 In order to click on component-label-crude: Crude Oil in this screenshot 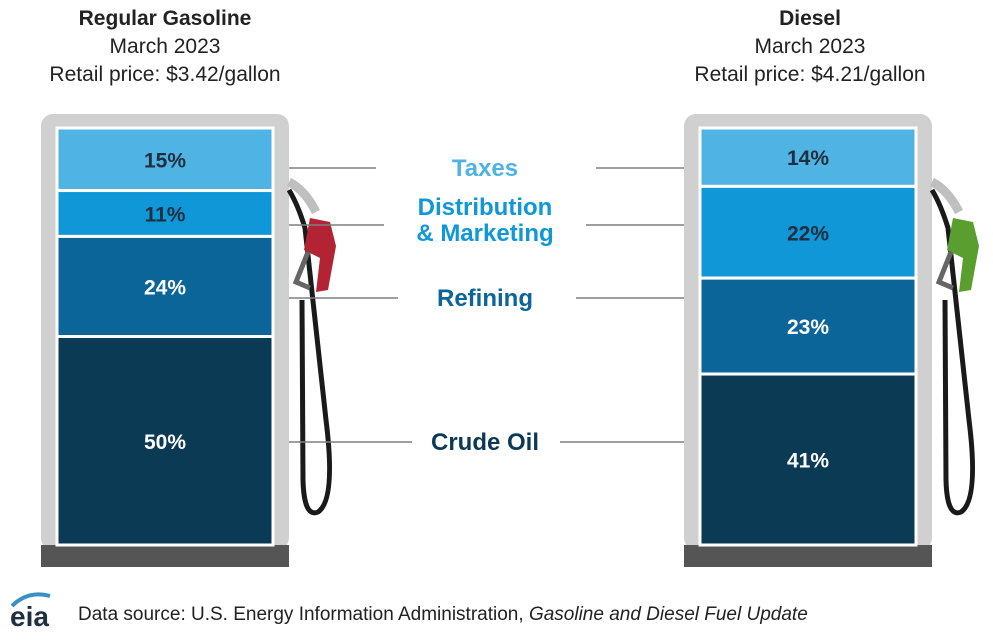, I will do `click(485, 442)`.